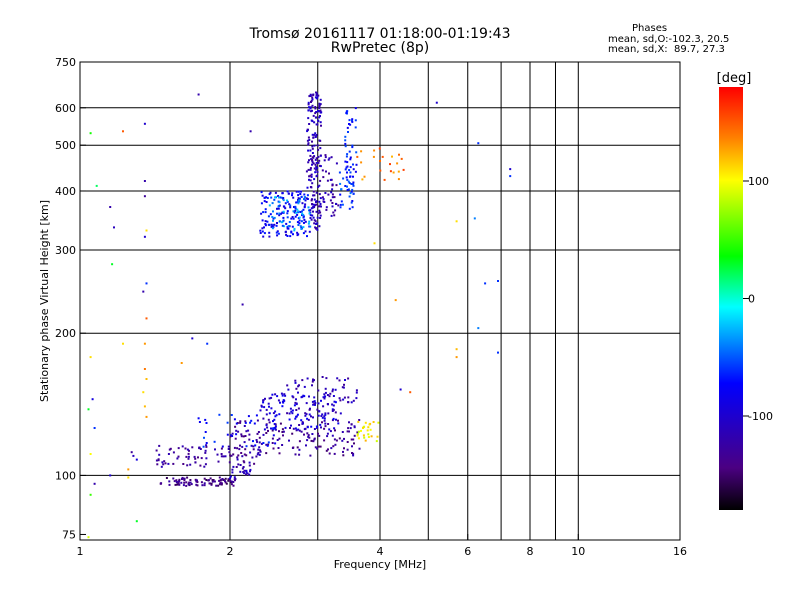 The width and height of the screenshot is (800, 600). I want to click on colorbar, so click(731, 298).